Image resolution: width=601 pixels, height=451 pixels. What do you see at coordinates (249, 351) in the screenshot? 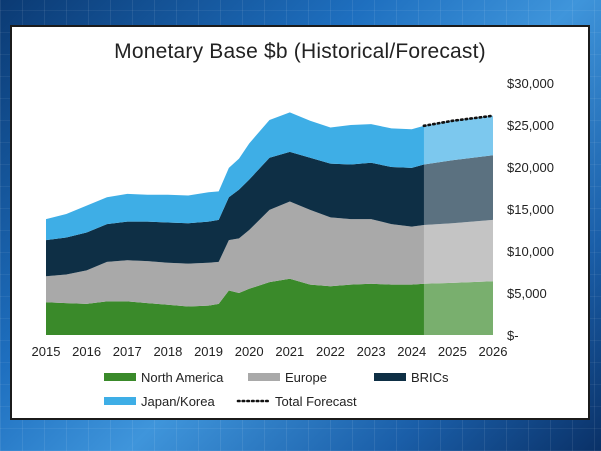
I see `x-tick-label: 2020` at bounding box center [249, 351].